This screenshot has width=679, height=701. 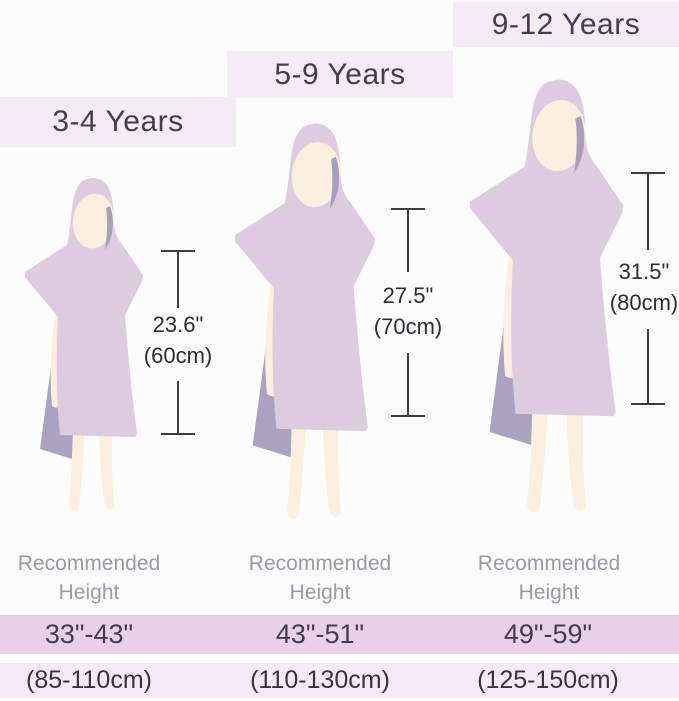 What do you see at coordinates (320, 578) in the screenshot?
I see `recommended-height-label-5-9: Recommended Height` at bounding box center [320, 578].